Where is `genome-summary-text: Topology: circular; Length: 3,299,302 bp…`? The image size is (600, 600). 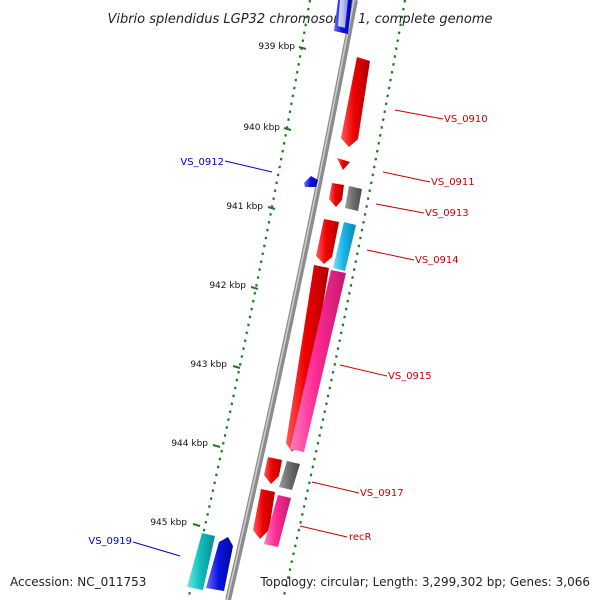
genome-summary-text: Topology: circular; Length: 3,299,302 bp… is located at coordinates (424, 582).